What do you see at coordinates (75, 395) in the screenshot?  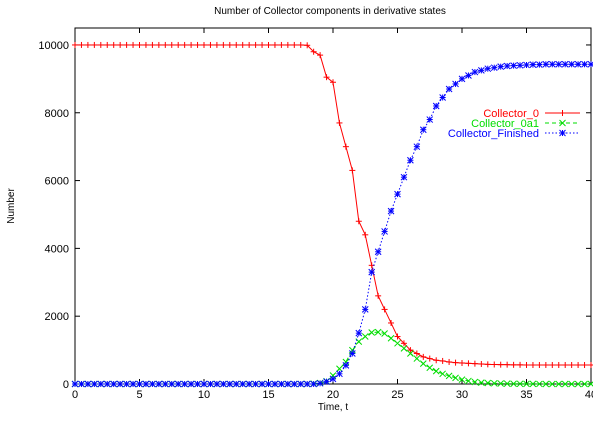 I see `x-tick-label: 0` at bounding box center [75, 395].